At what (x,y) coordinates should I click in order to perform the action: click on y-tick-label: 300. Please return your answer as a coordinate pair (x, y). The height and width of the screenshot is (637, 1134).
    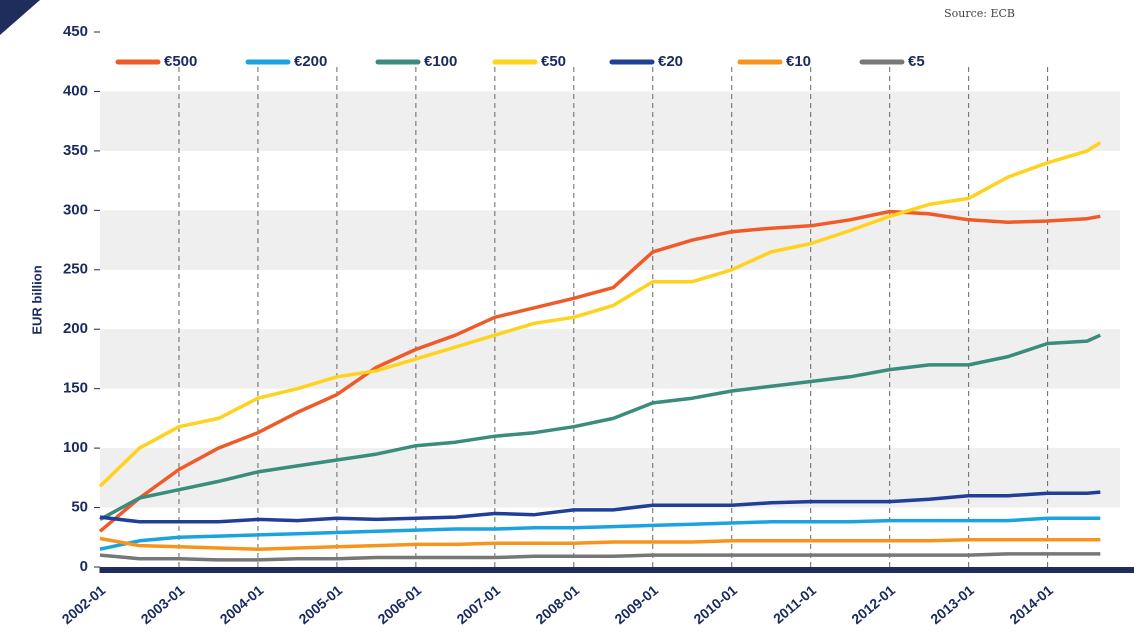
    Looking at the image, I should click on (75, 209).